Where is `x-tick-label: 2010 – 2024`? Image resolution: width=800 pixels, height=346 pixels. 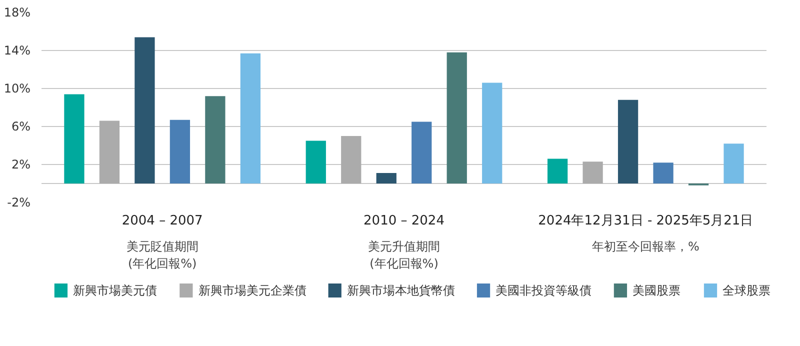
x-tick-label: 2010 – 2024 is located at coordinates (404, 221).